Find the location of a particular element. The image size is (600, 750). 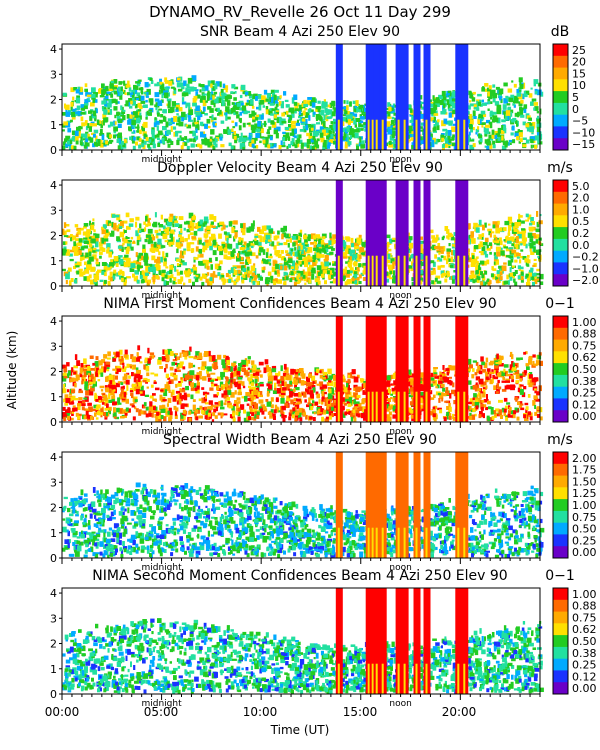

colorbar-tick-label: 0.0 is located at coordinates (581, 245).